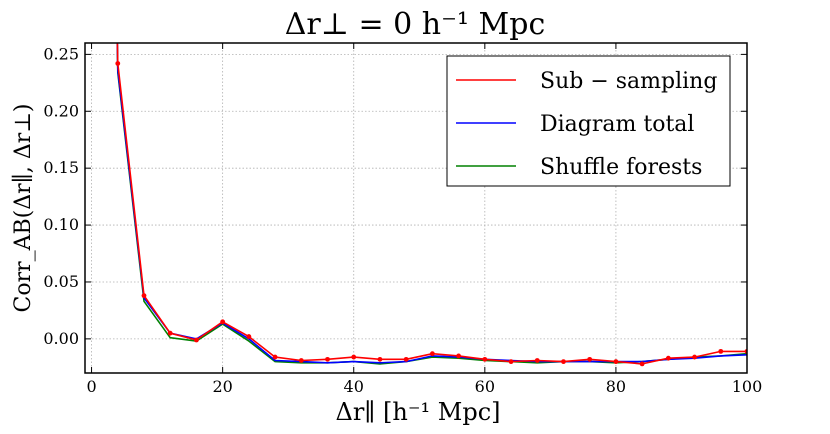  I want to click on x-tick-label: 80, so click(616, 386).